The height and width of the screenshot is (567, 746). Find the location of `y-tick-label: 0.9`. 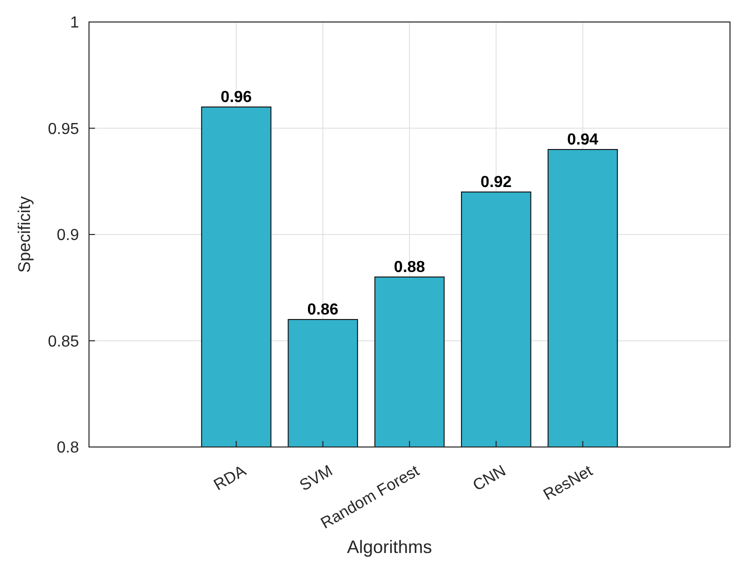

y-tick-label: 0.9 is located at coordinates (68, 235).